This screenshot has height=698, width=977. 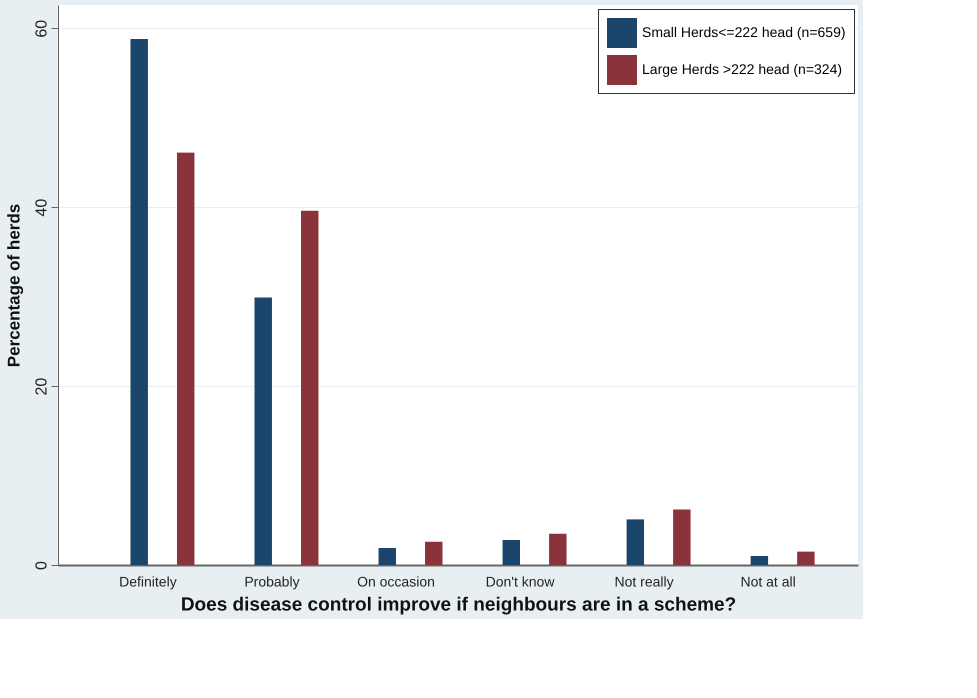 I want to click on y-tick-label: 40, so click(x=42, y=207).